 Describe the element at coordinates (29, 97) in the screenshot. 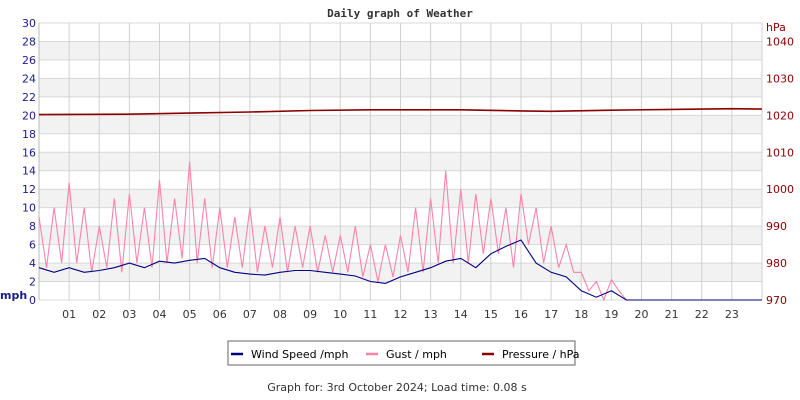

I see `left-tick-label: 22` at that location.